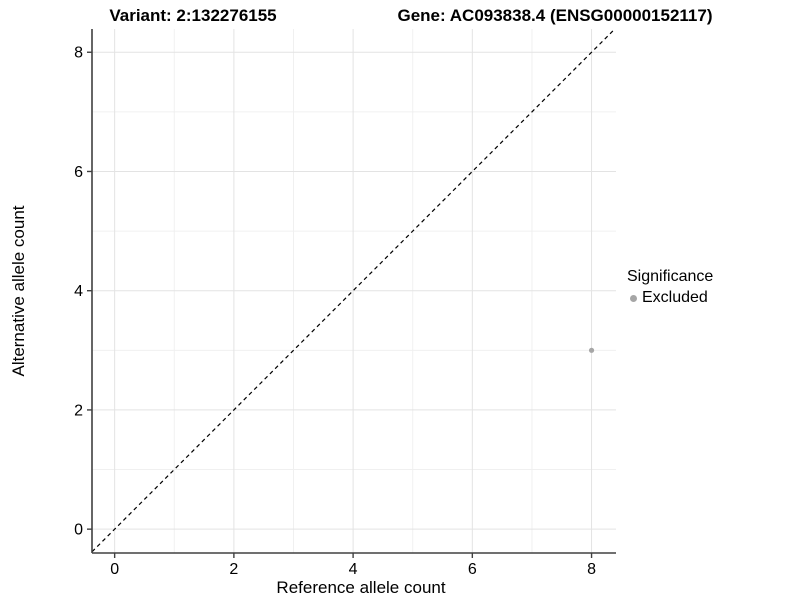 This screenshot has width=800, height=600. Describe the element at coordinates (555, 15) in the screenshot. I see `gene-title: Gene: AC093838.4 (ENSG00000152117)` at that location.